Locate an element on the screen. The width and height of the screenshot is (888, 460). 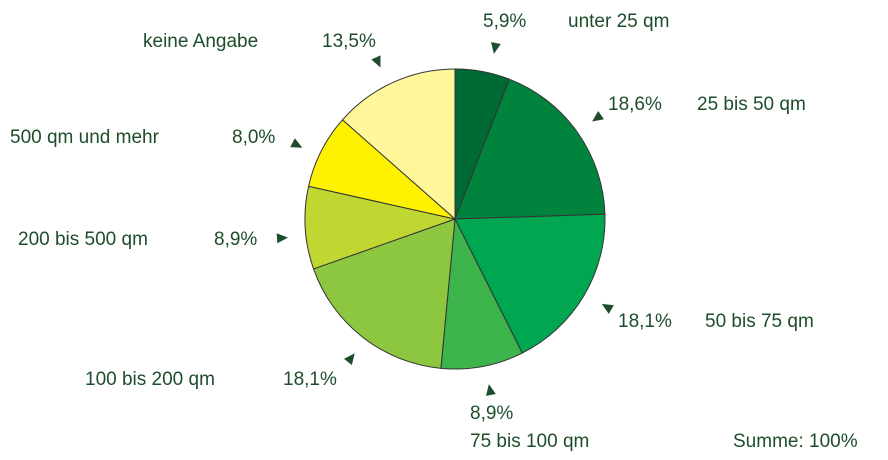
category-label: 200 bis 500 qm is located at coordinates (83, 239).